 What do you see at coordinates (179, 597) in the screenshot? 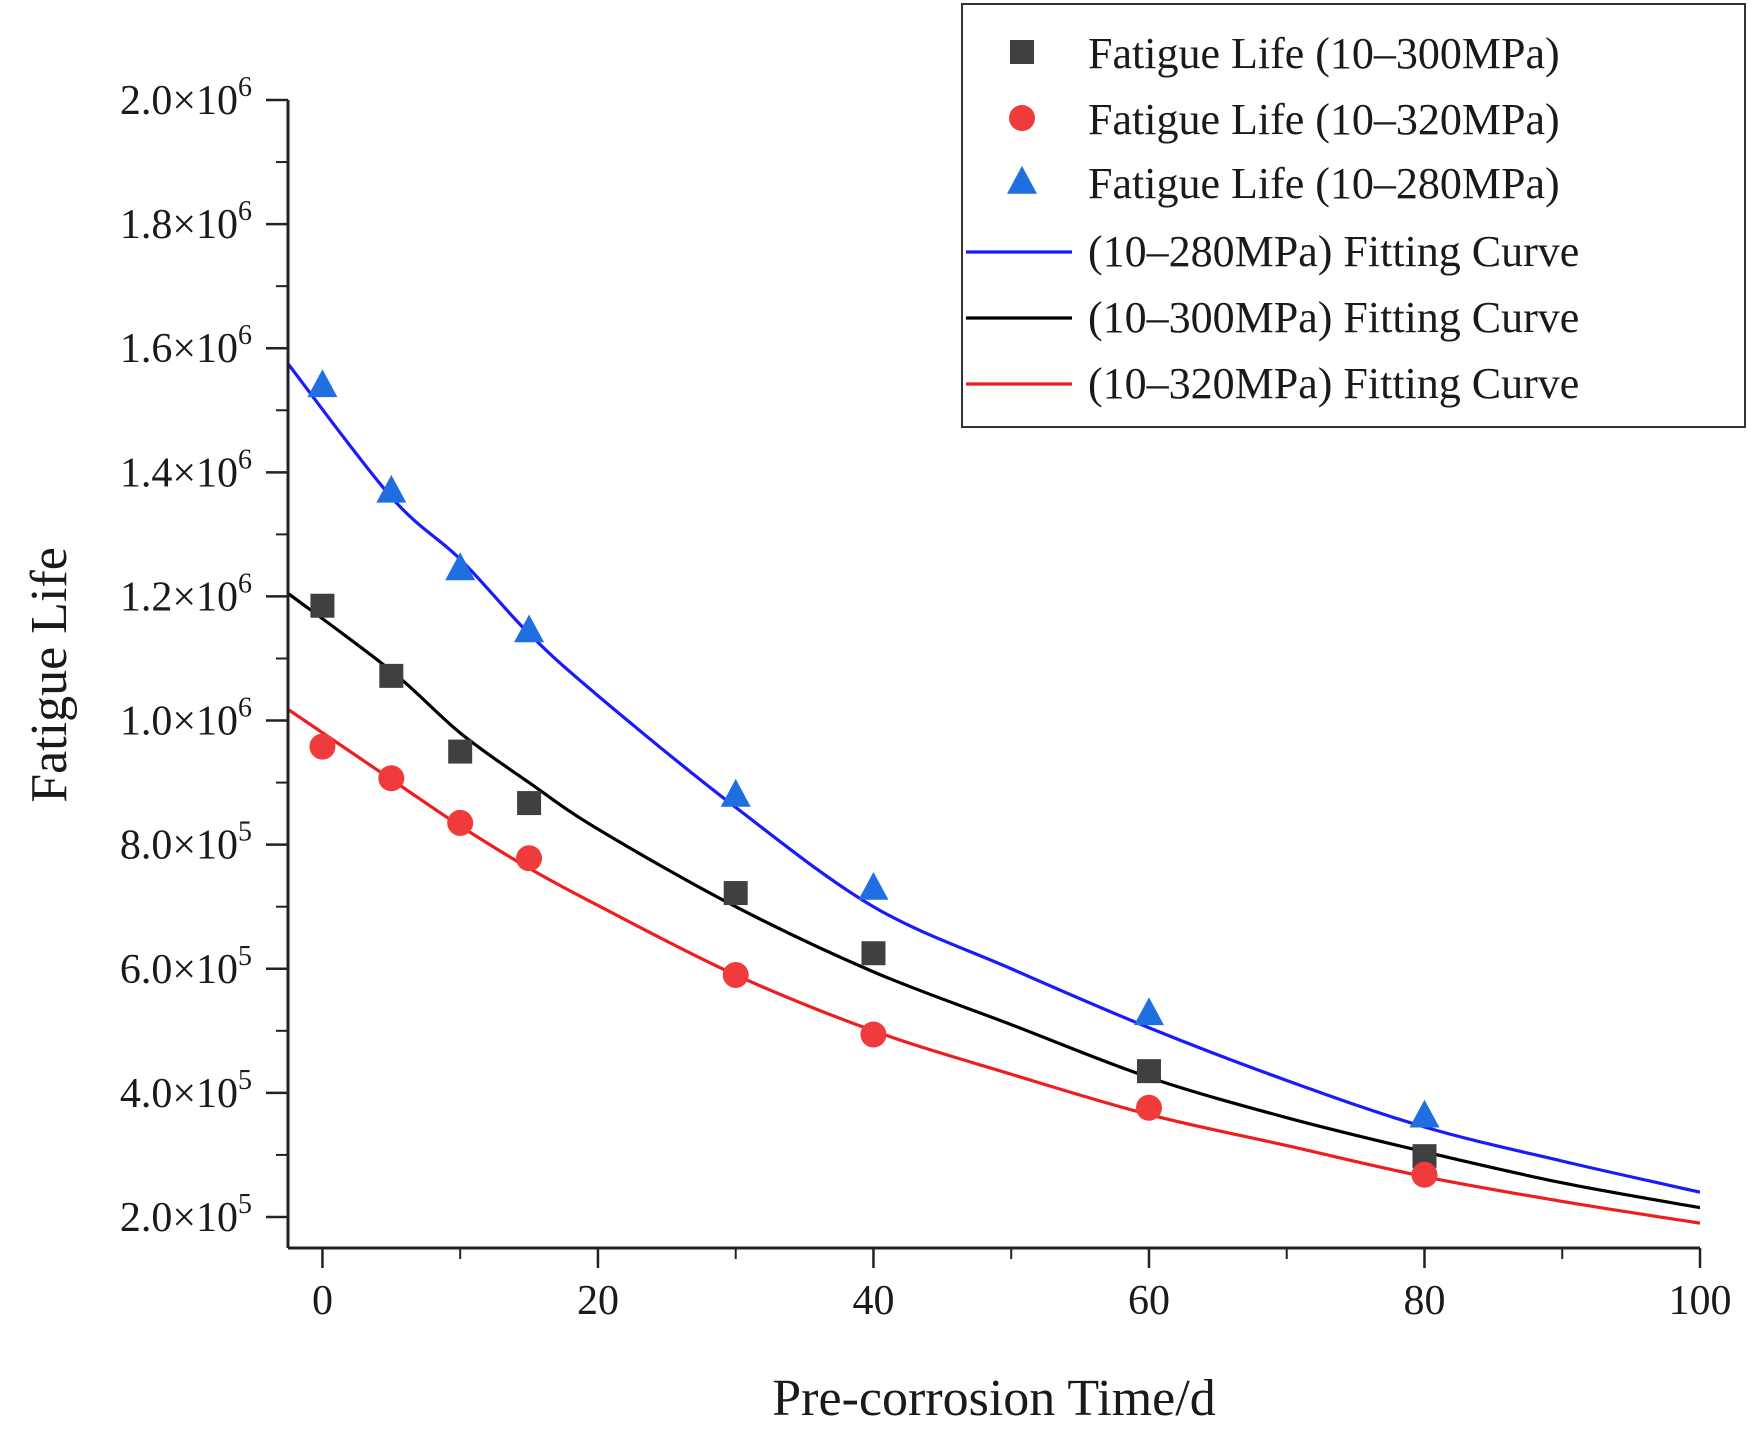
I see `y-tick-mantissa: 1.2×10` at bounding box center [179, 597].